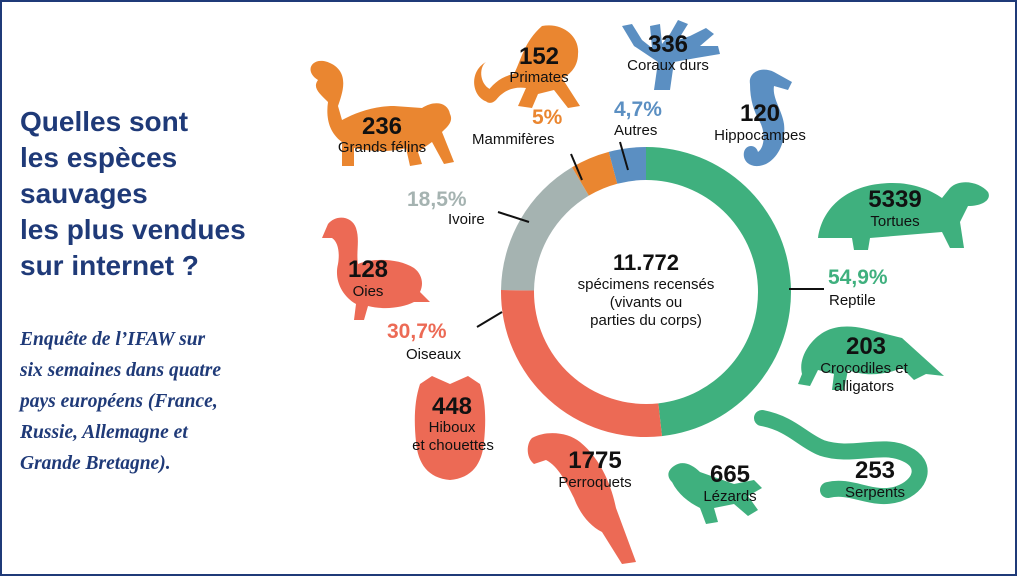 This screenshot has width=1017, height=576. I want to click on cat-autres: Autres, so click(635, 130).